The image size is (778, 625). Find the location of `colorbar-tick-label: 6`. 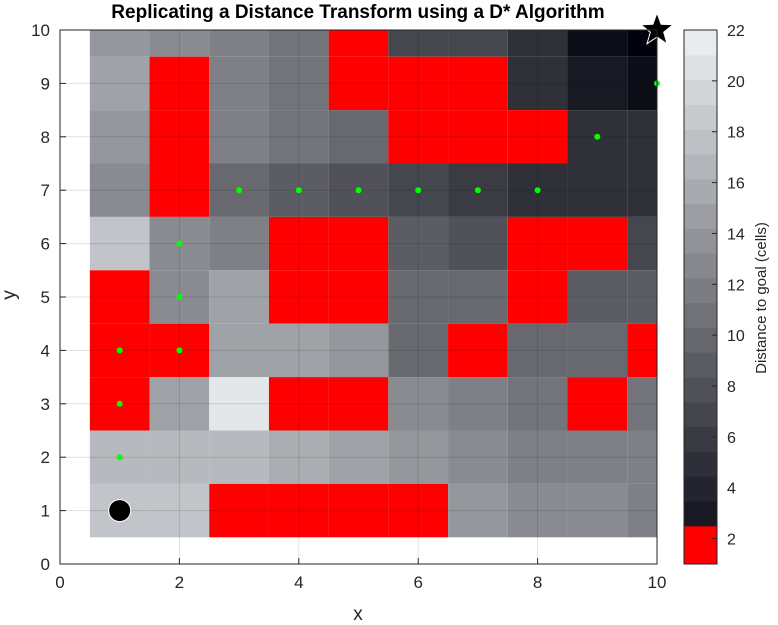

colorbar-tick-label: 6 is located at coordinates (731, 438).